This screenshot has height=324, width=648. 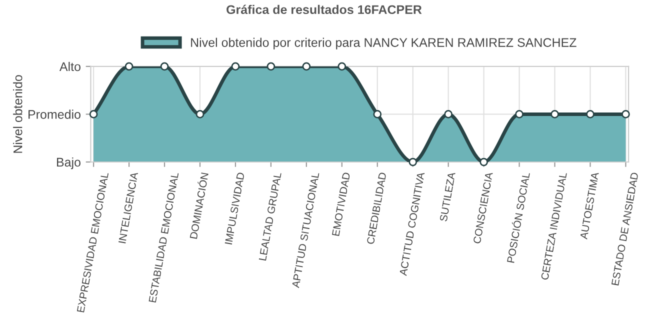 I want to click on legend-label: Nivel obtenido por criterio para NANCY KAREN RAMIREZ SANCHEZ, so click(x=383, y=44).